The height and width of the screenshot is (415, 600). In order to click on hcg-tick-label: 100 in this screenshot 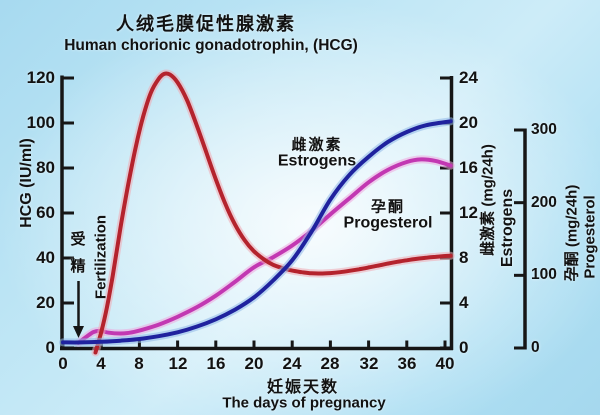, I will do `click(40, 122)`.